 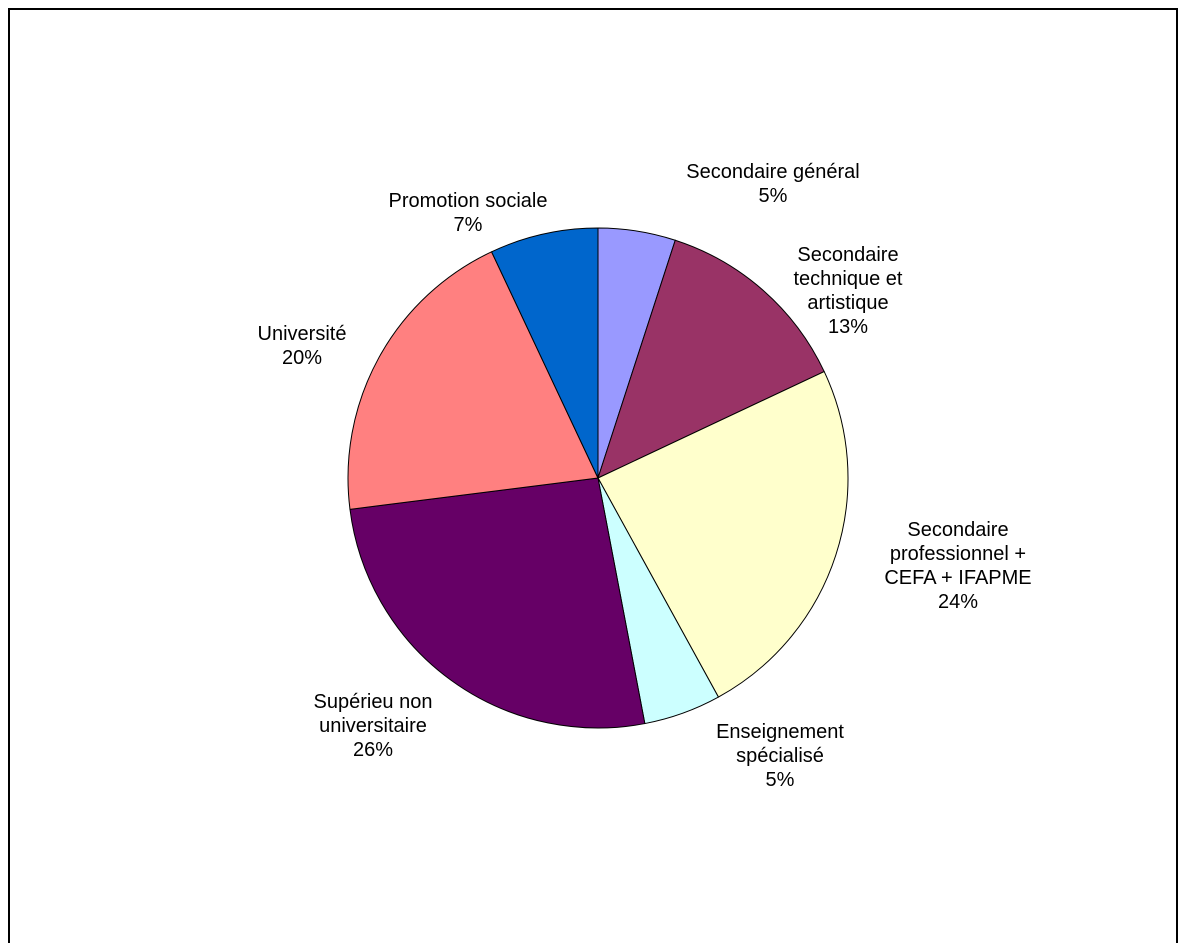 I want to click on slice-label-5: Université 20%, so click(x=302, y=346).